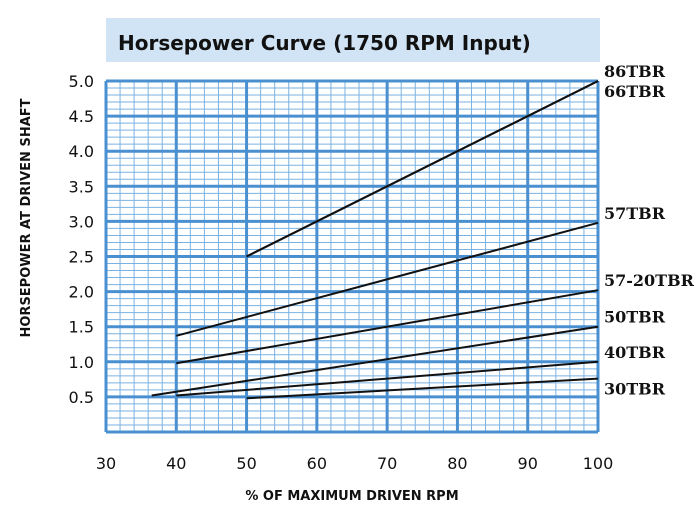 This screenshot has height=531, width=694. Describe the element at coordinates (81, 327) in the screenshot. I see `y-tick-label: 1.5` at that location.